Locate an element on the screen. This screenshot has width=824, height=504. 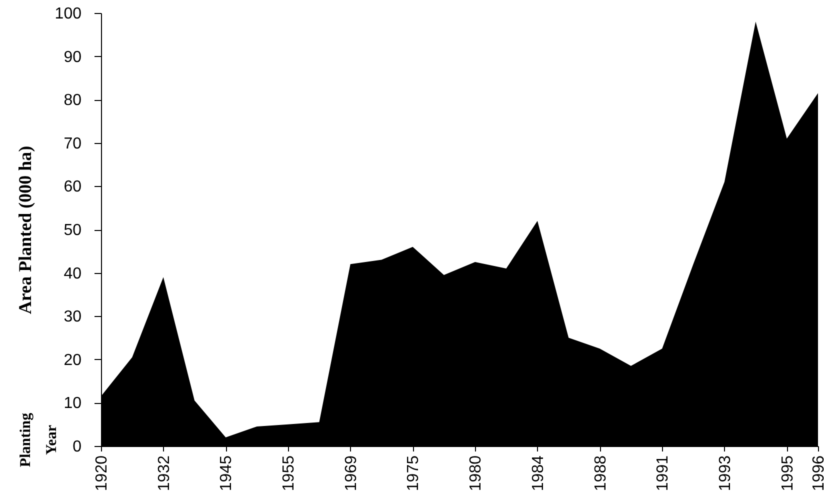
y-tick-label: 80 is located at coordinates (73, 101).